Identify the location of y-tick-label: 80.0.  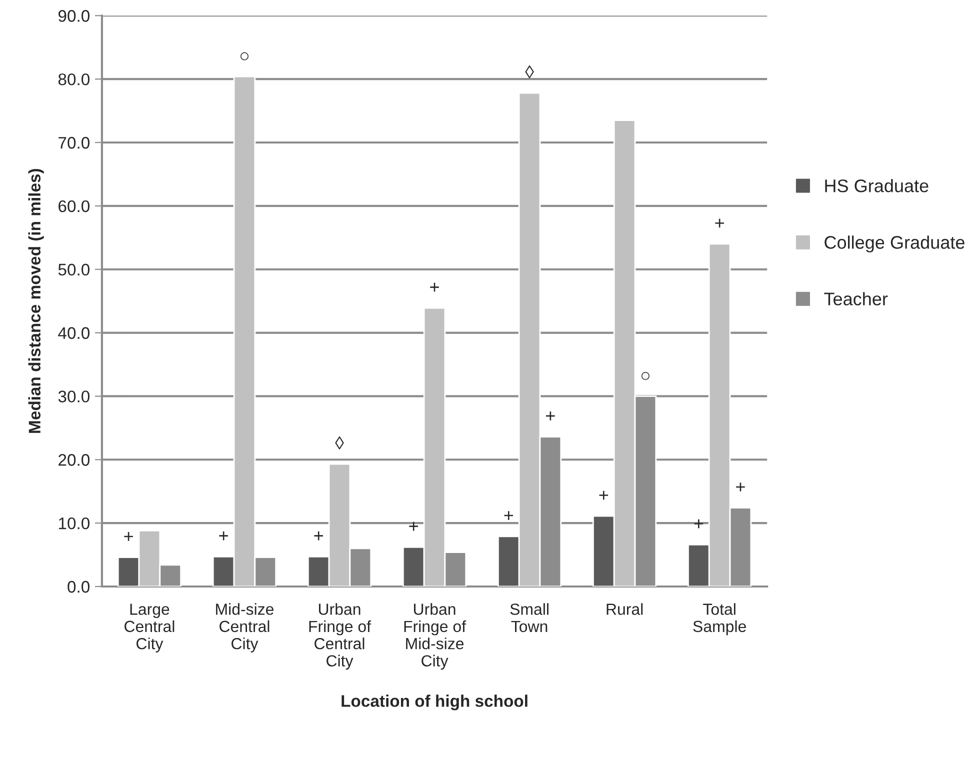
(74, 79).